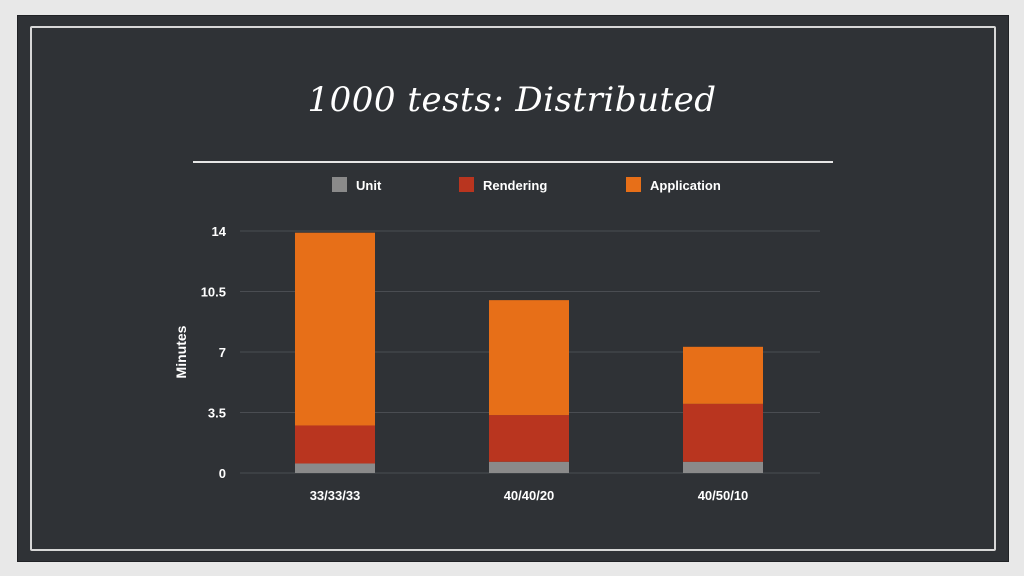  What do you see at coordinates (335, 495) in the screenshot?
I see `x-category-label: 33/33/33` at bounding box center [335, 495].